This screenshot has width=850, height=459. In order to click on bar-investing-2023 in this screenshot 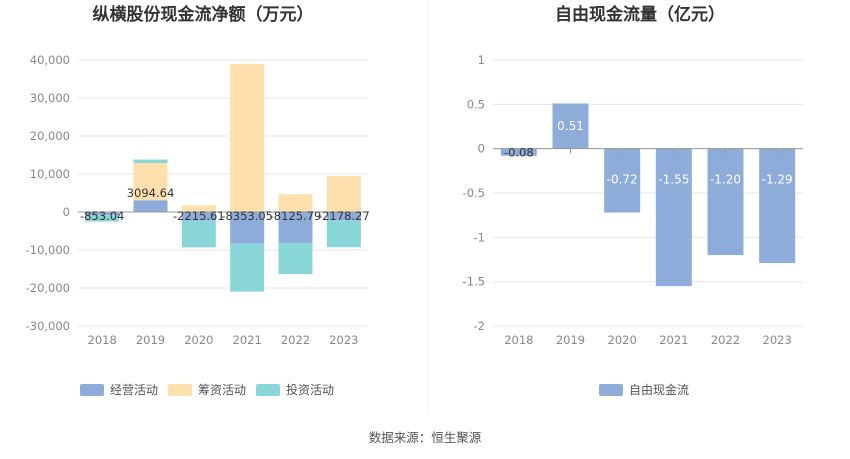, I will do `click(343, 234)`.